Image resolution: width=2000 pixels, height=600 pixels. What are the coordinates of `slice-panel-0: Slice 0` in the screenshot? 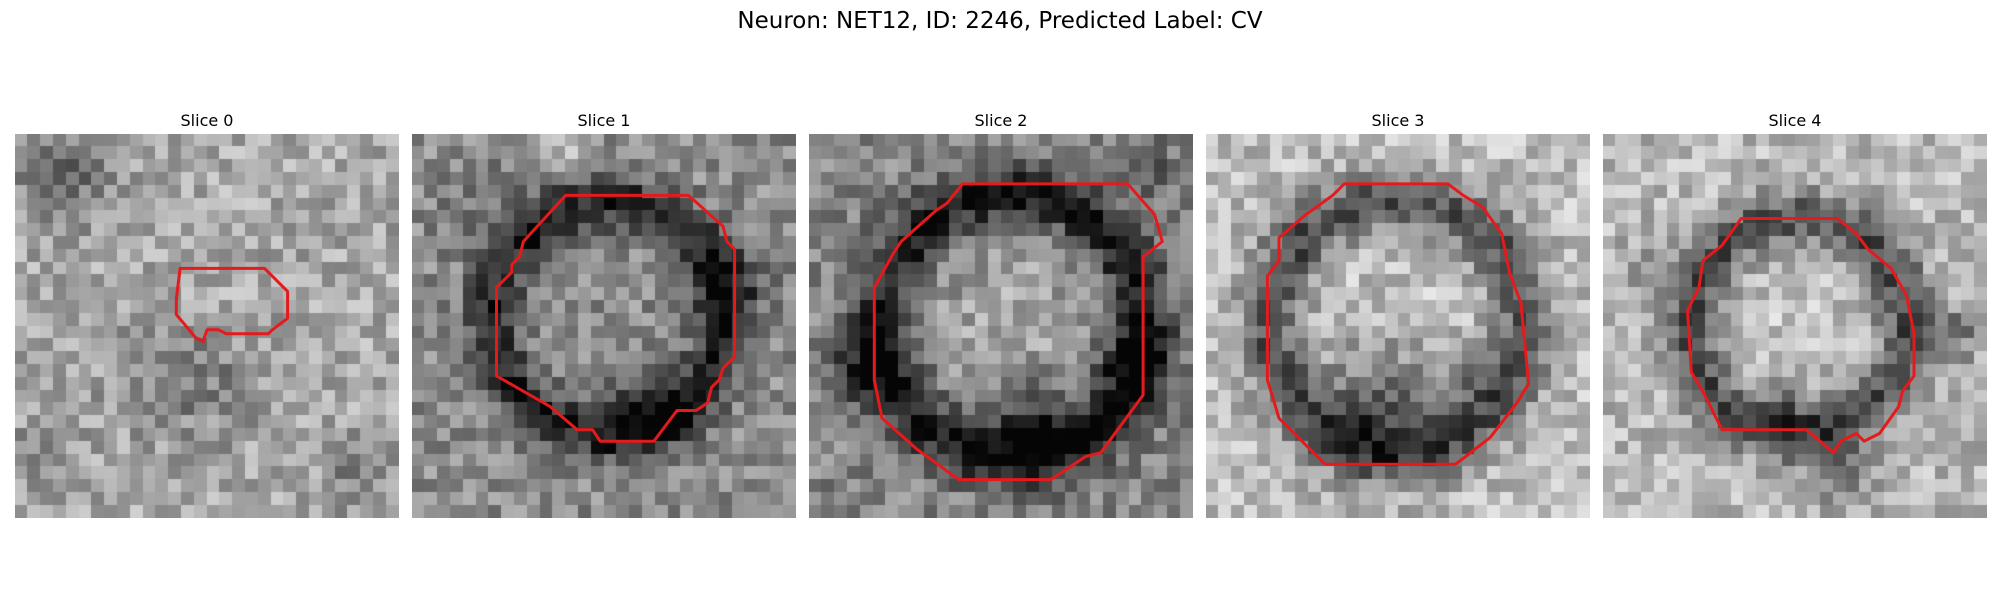 It's located at (207, 314).